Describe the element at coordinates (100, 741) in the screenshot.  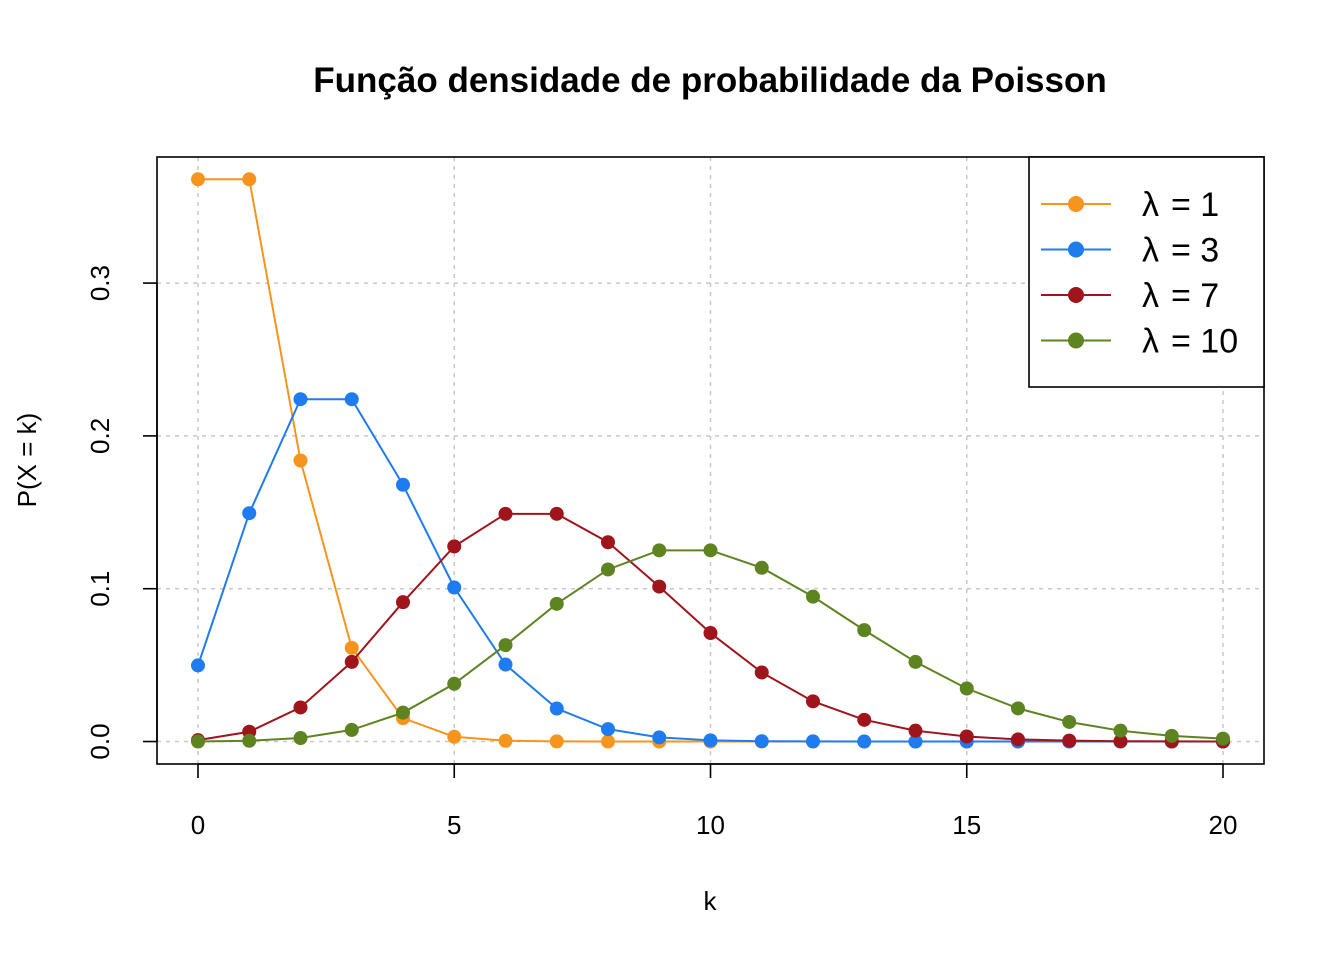
I see `y-tick-label: 0.0` at that location.